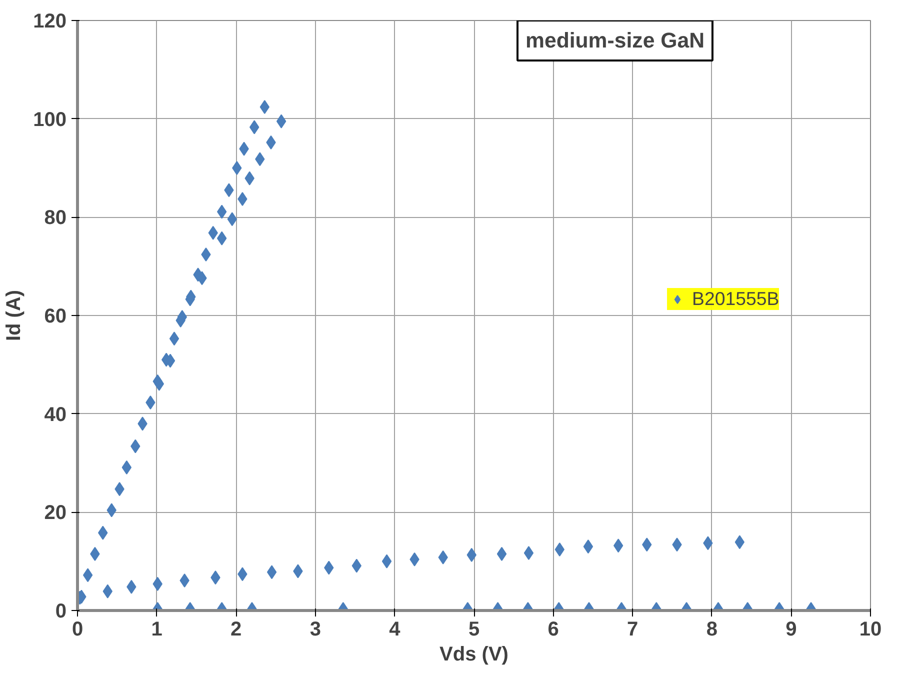 The width and height of the screenshot is (906, 676). I want to click on x-tick-label: 1, so click(156, 629).